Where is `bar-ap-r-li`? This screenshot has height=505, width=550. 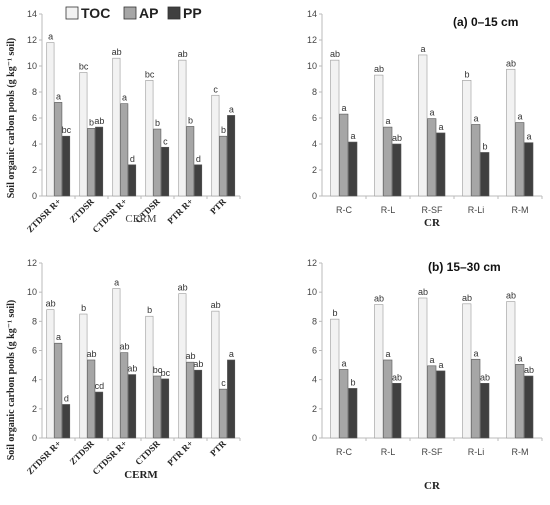 bar-ap-r-li is located at coordinates (476, 160).